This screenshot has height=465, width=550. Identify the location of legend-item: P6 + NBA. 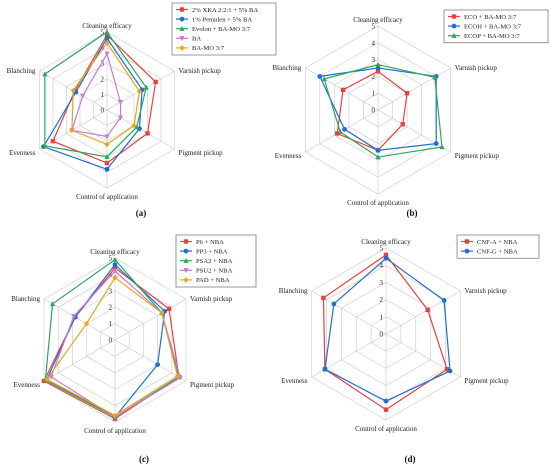
(202, 242).